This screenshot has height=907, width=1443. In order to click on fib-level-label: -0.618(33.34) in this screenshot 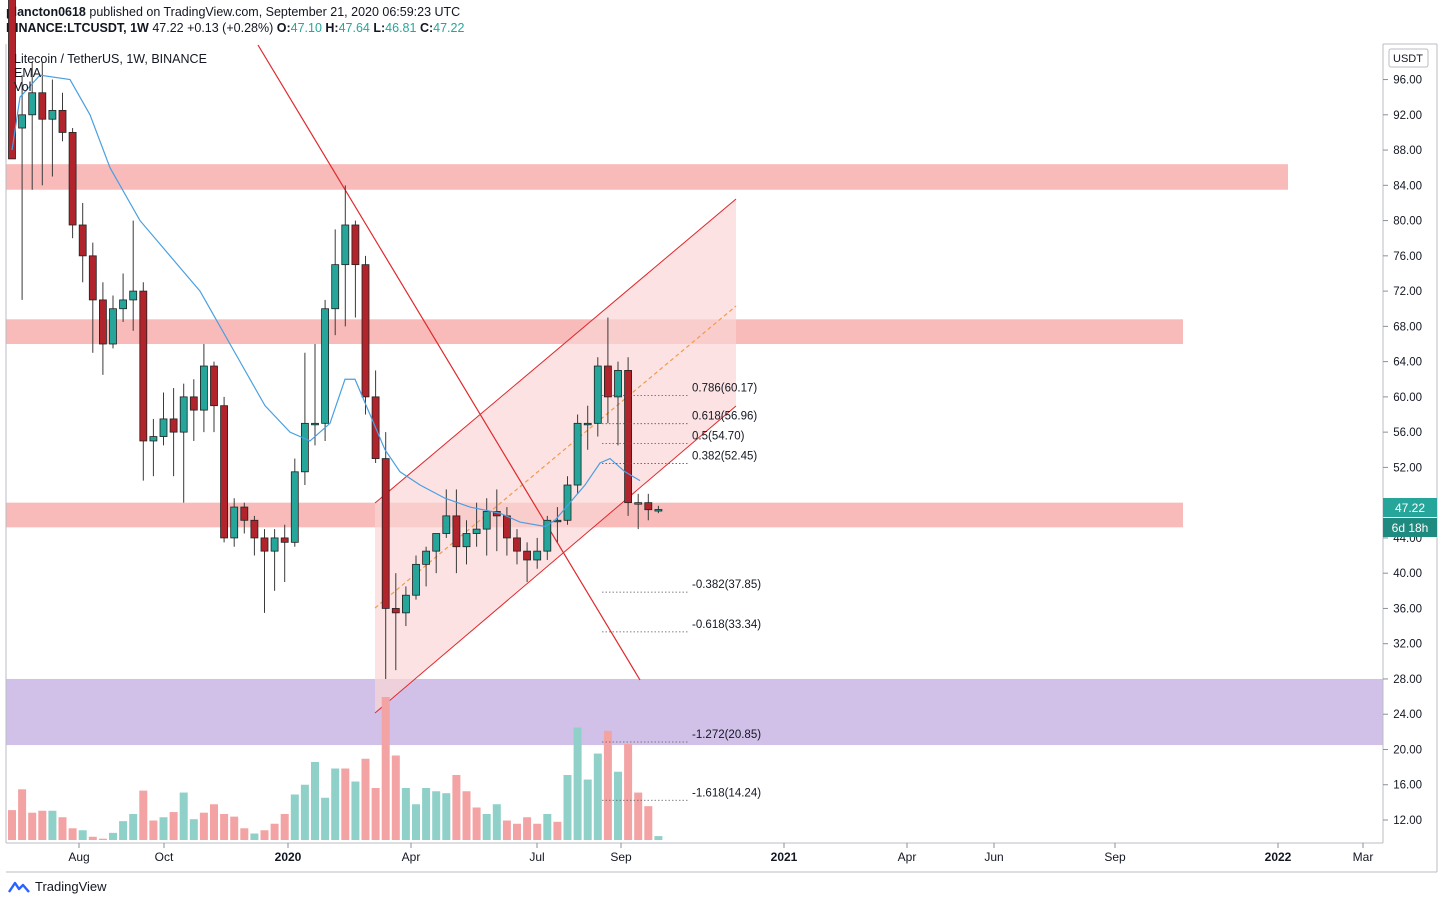, I will do `click(726, 625)`.